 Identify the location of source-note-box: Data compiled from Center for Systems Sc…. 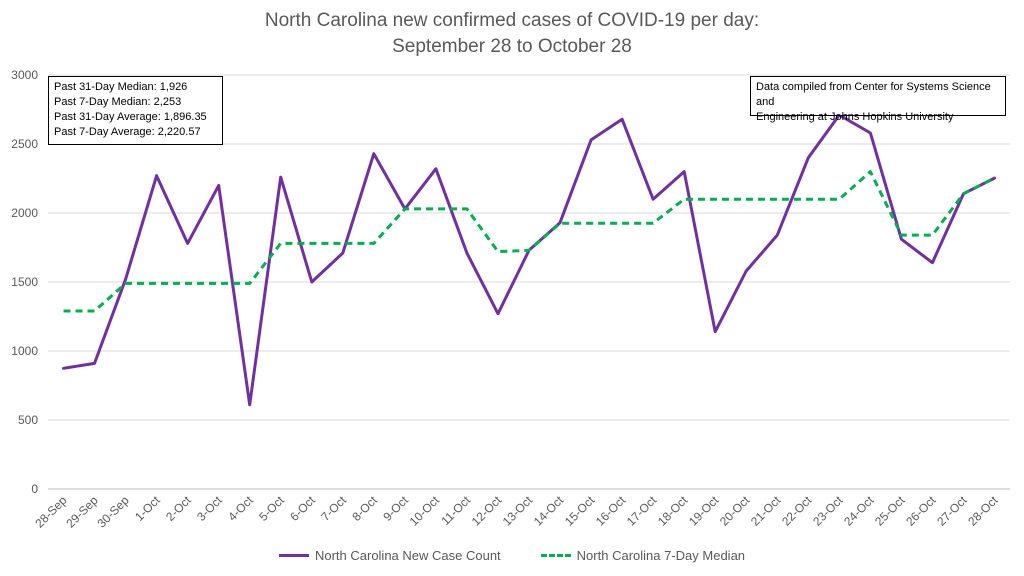
(878, 99).